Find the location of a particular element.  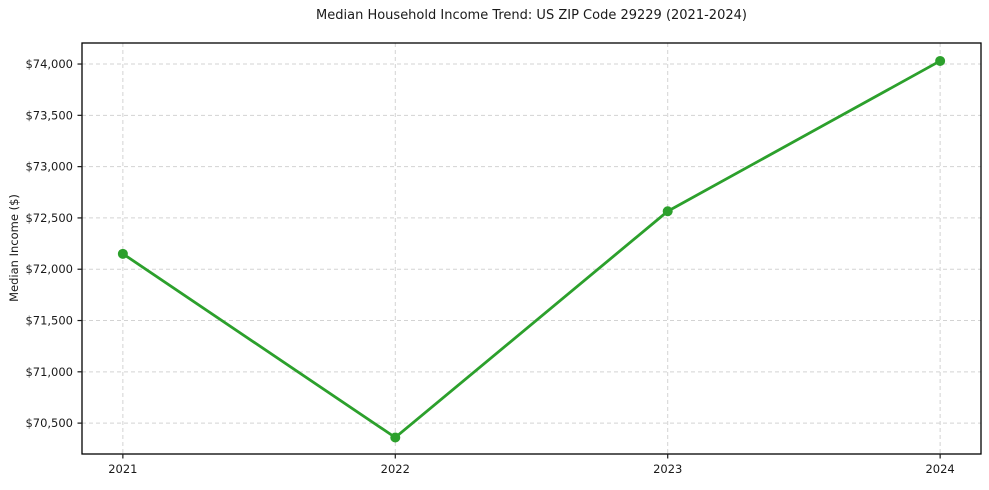

y-tick-label: $74,000 is located at coordinates (49, 64).